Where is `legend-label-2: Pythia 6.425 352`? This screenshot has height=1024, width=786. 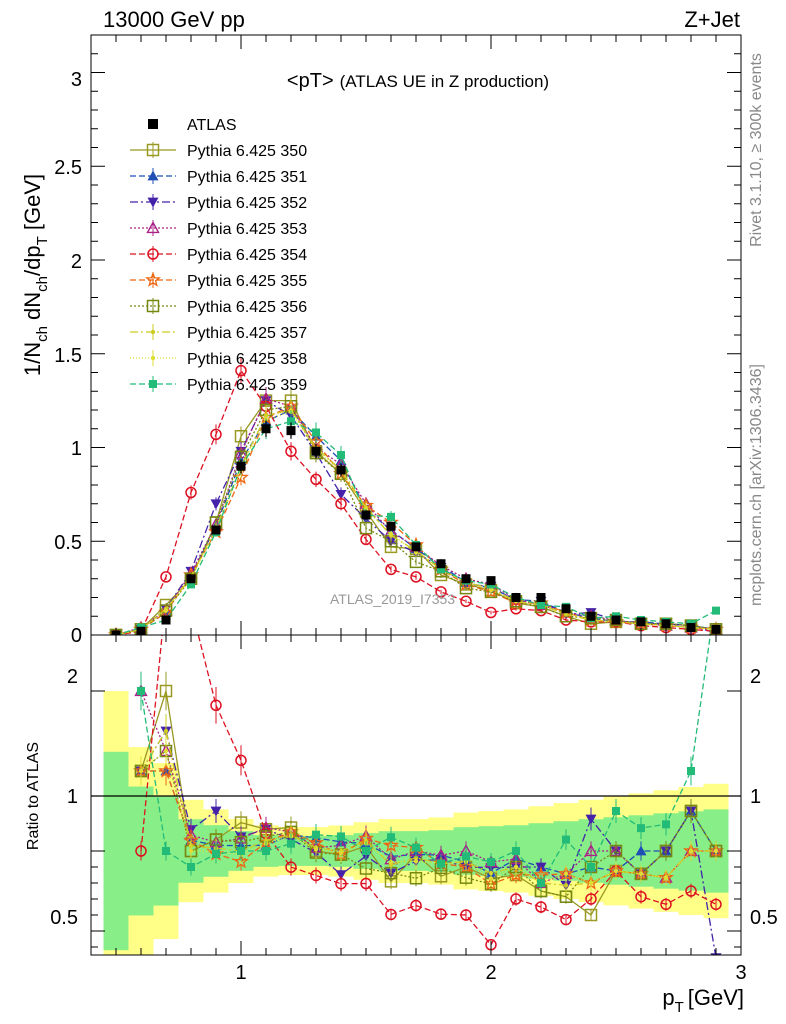
legend-label-2: Pythia 6.425 352 is located at coordinates (247, 203).